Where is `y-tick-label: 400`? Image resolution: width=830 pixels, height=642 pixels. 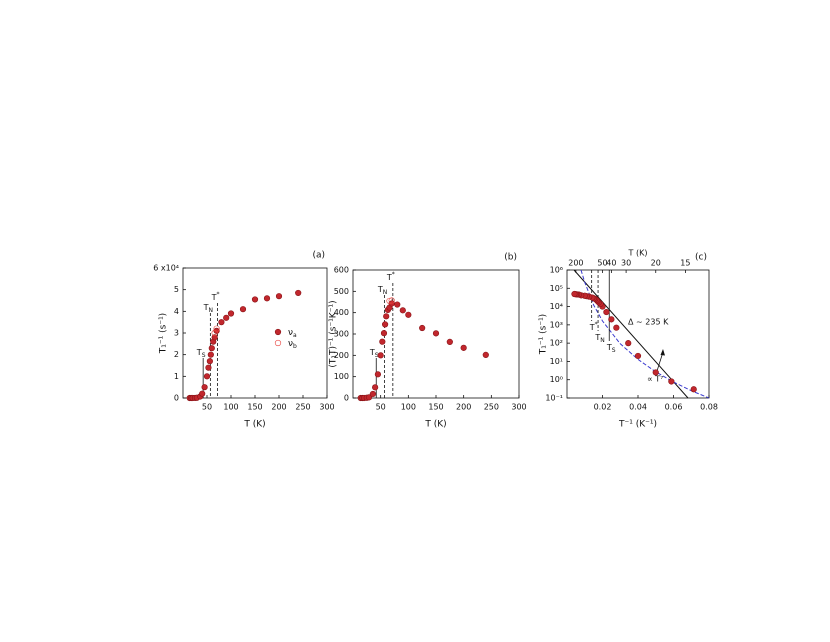
y-tick-label: 400 is located at coordinates (341, 312).